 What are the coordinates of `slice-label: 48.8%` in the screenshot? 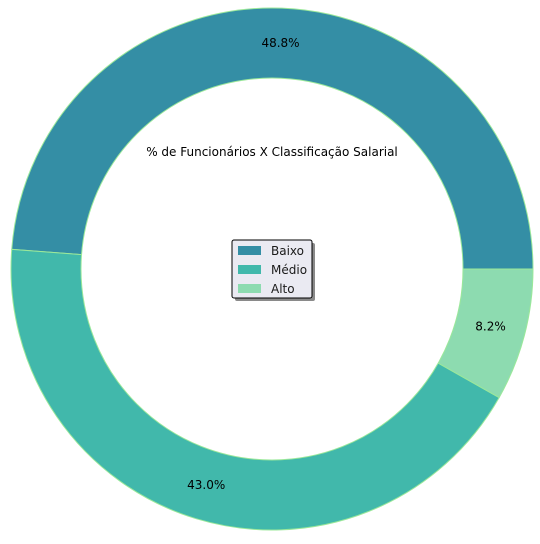 It's located at (280, 43).